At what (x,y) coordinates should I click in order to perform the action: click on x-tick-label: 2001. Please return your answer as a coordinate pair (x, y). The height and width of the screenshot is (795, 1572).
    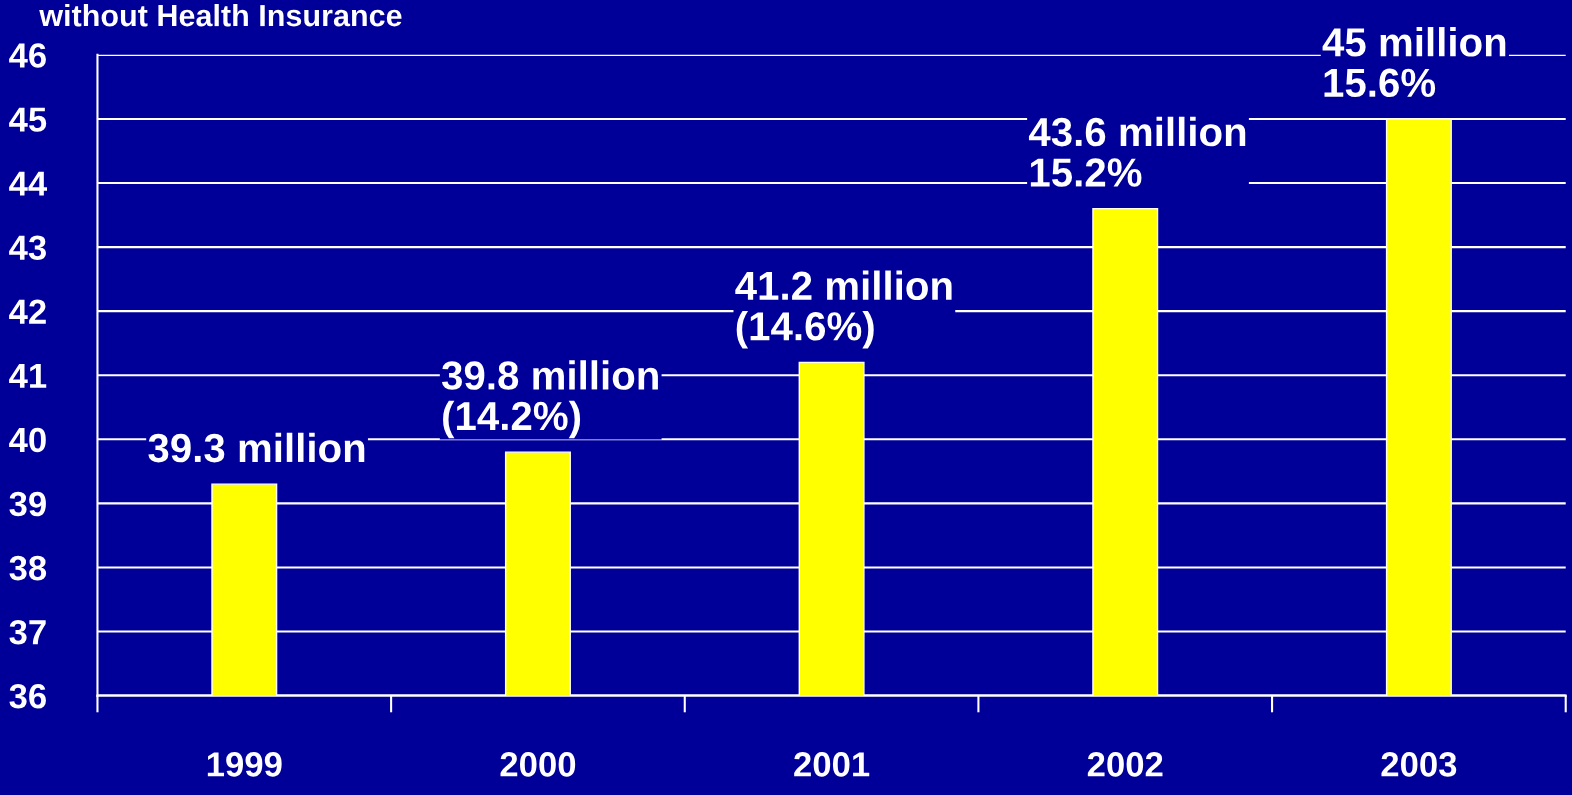
    Looking at the image, I should click on (832, 764).